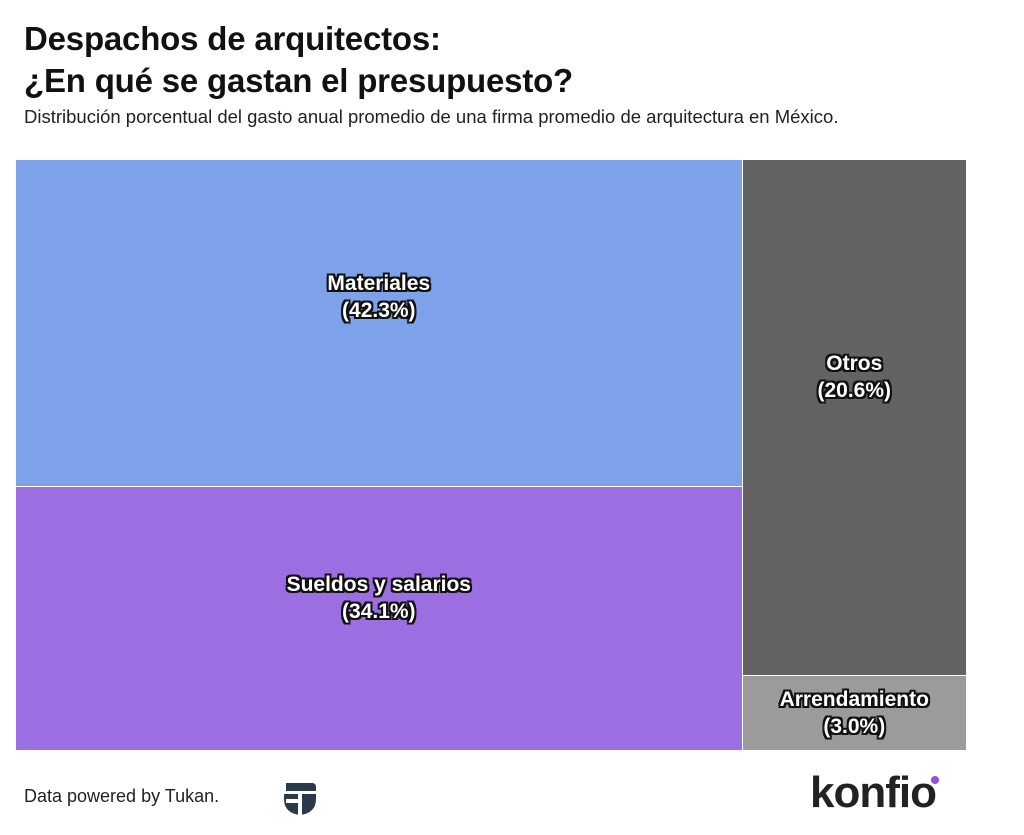 This screenshot has height=835, width=1024. What do you see at coordinates (379, 297) in the screenshot?
I see `treemap-tile-label: Materiales (42.3%)` at bounding box center [379, 297].